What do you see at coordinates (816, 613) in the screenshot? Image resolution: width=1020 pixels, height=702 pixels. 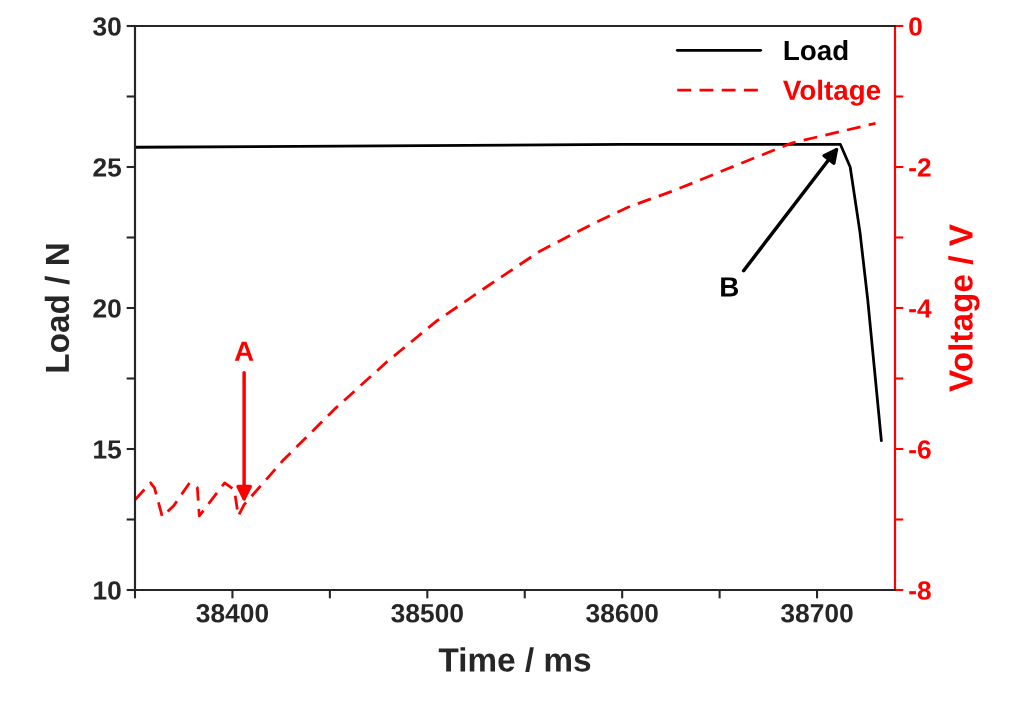 I see `x-tick-label: 38700` at bounding box center [816, 613].